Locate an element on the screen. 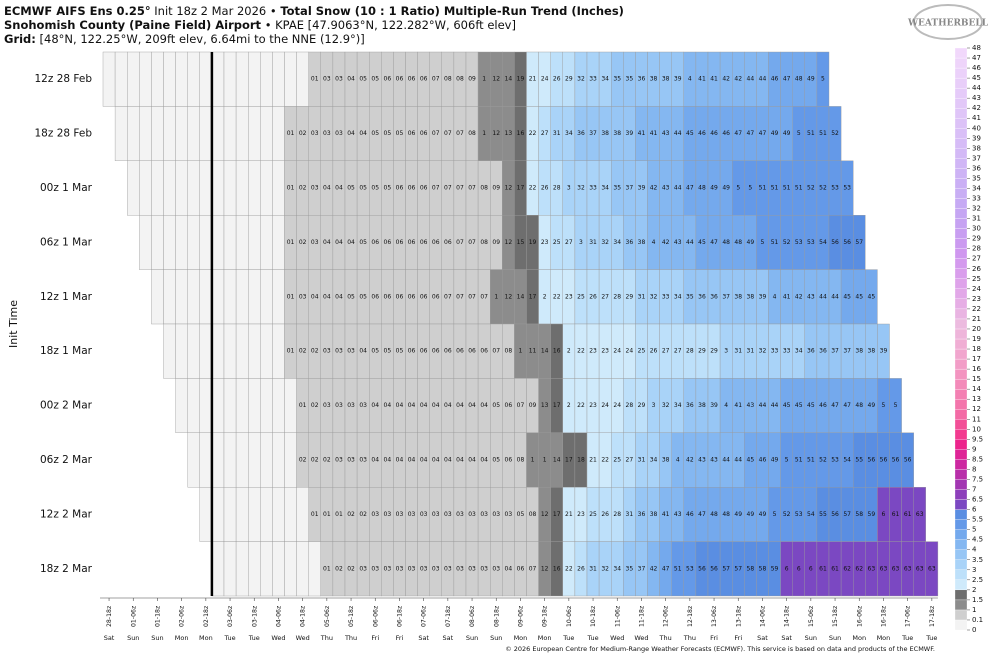 The width and height of the screenshot is (1000, 660). cell-label: 59 is located at coordinates (872, 514).